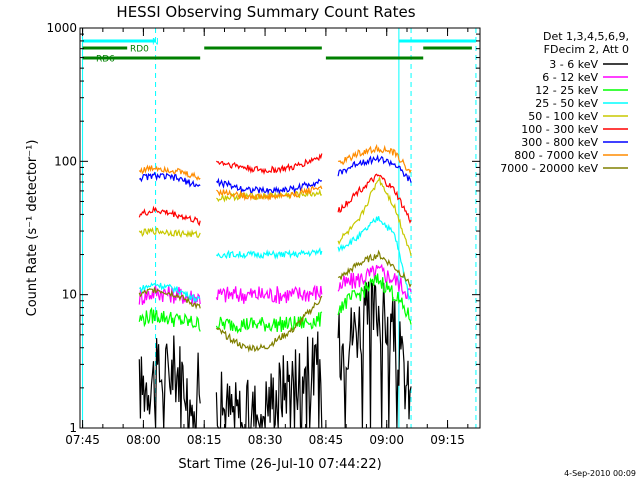 This screenshot has width=640, height=480. What do you see at coordinates (549, 168) in the screenshot?
I see `legend-entry-label: 7000 - 20000 keV` at bounding box center [549, 168].